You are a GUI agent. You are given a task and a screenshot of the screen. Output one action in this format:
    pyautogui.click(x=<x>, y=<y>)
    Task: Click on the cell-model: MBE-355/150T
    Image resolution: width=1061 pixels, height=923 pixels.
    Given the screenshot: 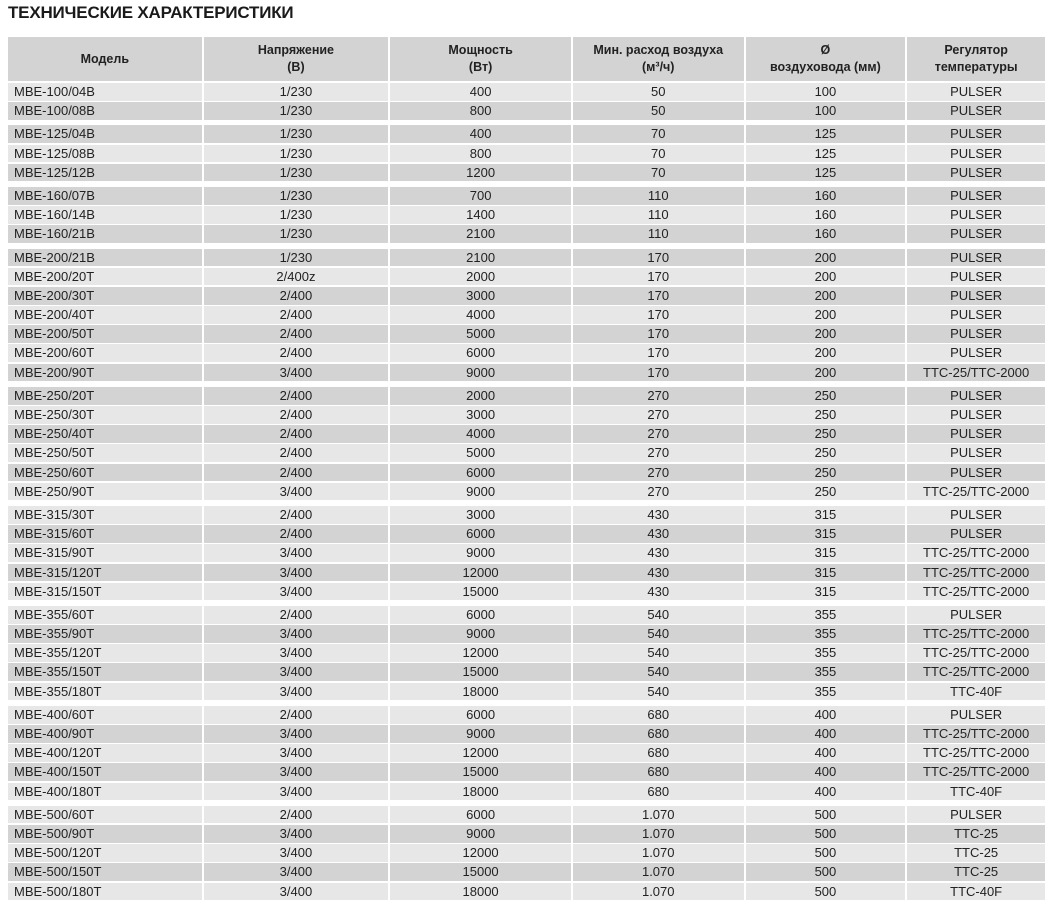 What is the action you would take?
    pyautogui.click(x=105, y=672)
    